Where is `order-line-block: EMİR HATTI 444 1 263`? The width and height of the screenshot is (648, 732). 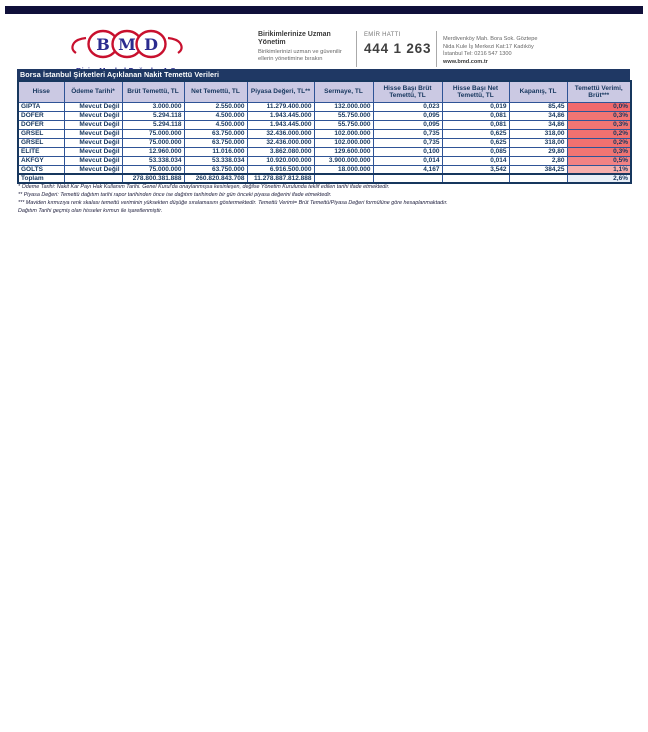
order-line-block: EMİR HATTI 444 1 263 is located at coordinates (398, 44).